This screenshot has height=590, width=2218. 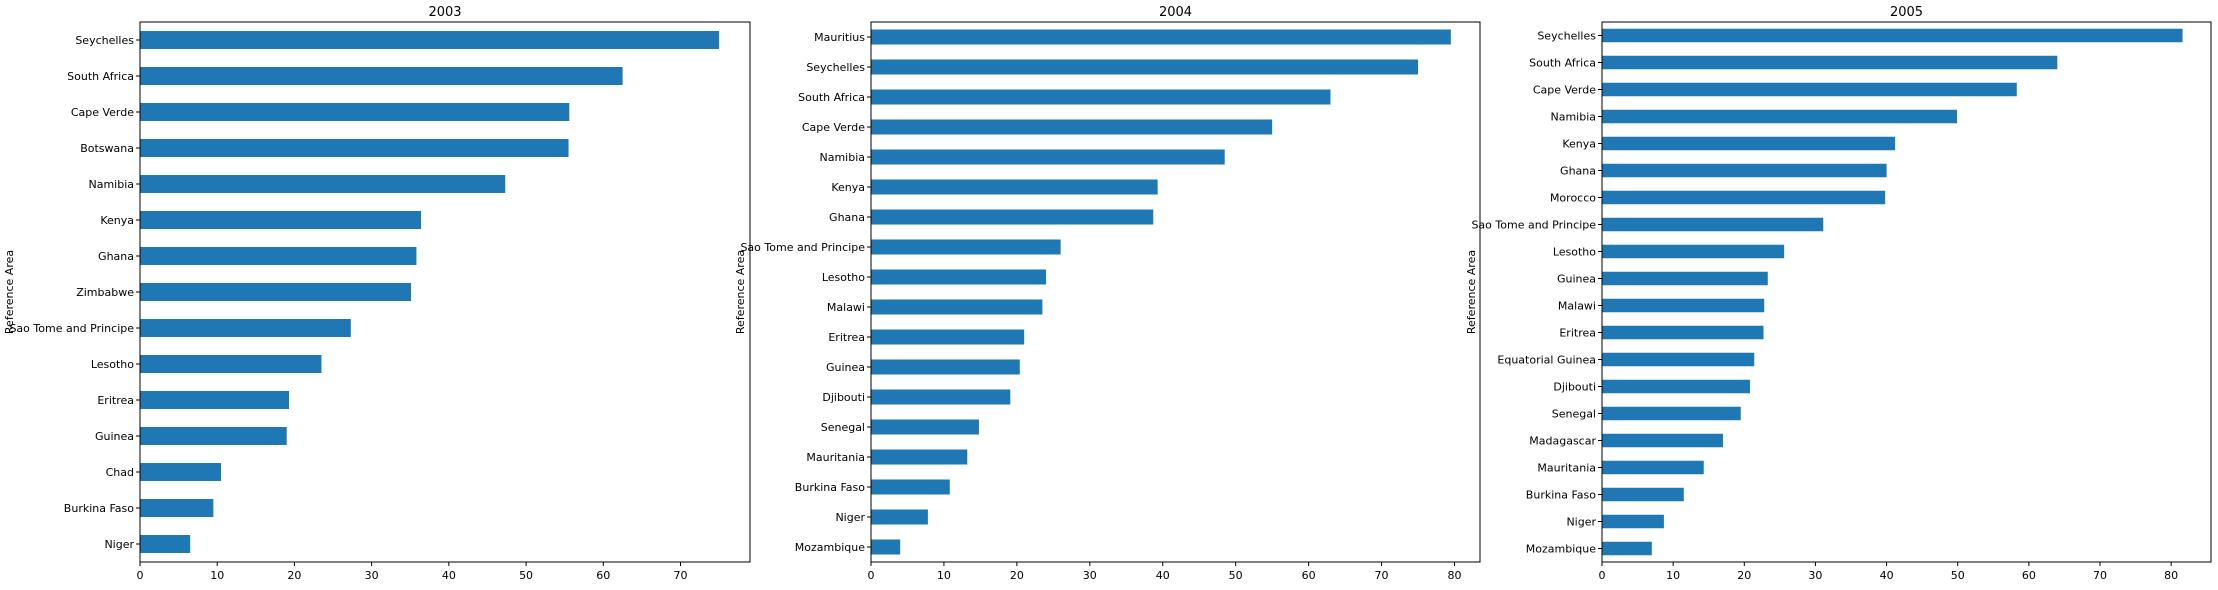 What do you see at coordinates (846, 307) in the screenshot?
I see `y-tick-label: Malawi` at bounding box center [846, 307].